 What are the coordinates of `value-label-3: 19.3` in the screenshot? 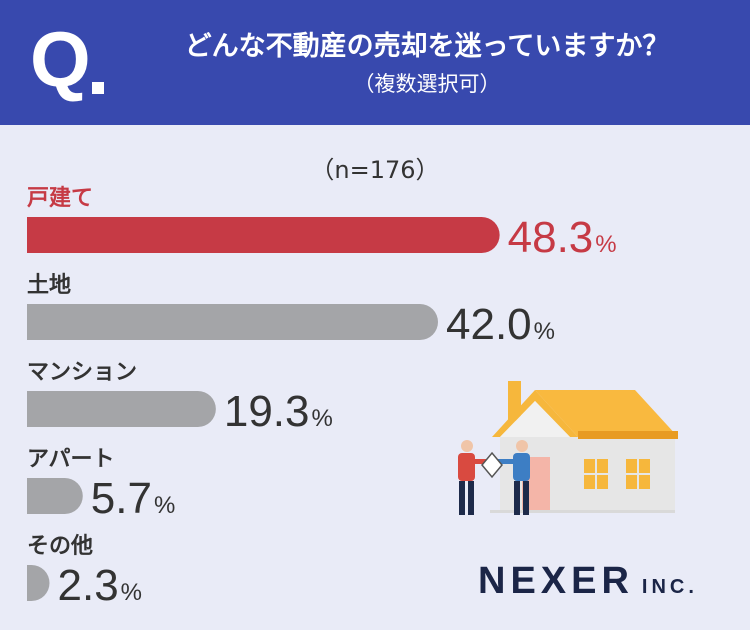 It's located at (267, 411).